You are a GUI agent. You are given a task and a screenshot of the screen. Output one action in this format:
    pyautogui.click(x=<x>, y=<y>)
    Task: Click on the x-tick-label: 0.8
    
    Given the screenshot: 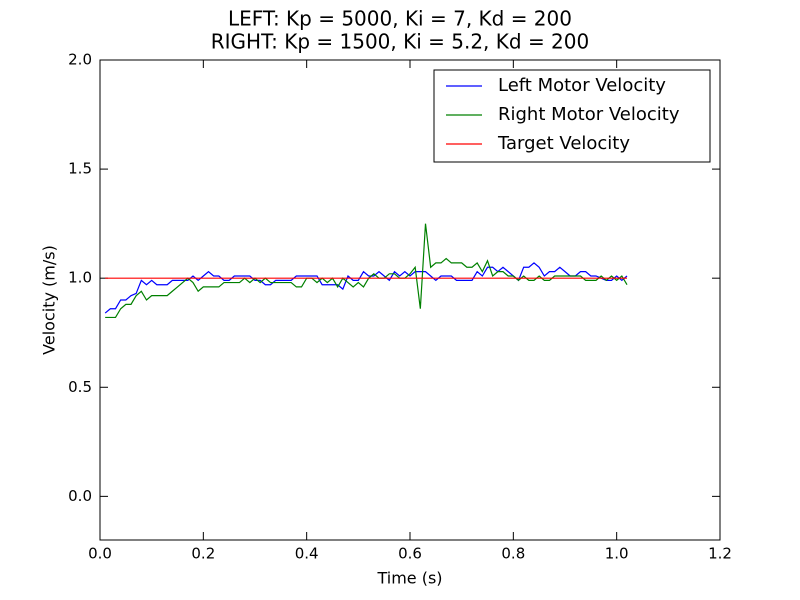 What is the action you would take?
    pyautogui.click(x=513, y=554)
    